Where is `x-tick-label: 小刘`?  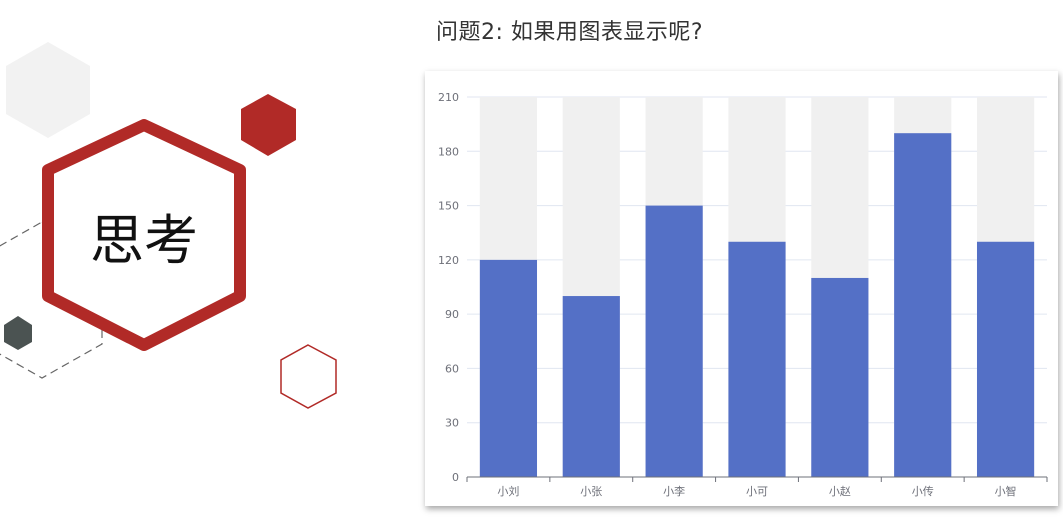 x-tick-label: 小刘 is located at coordinates (508, 491).